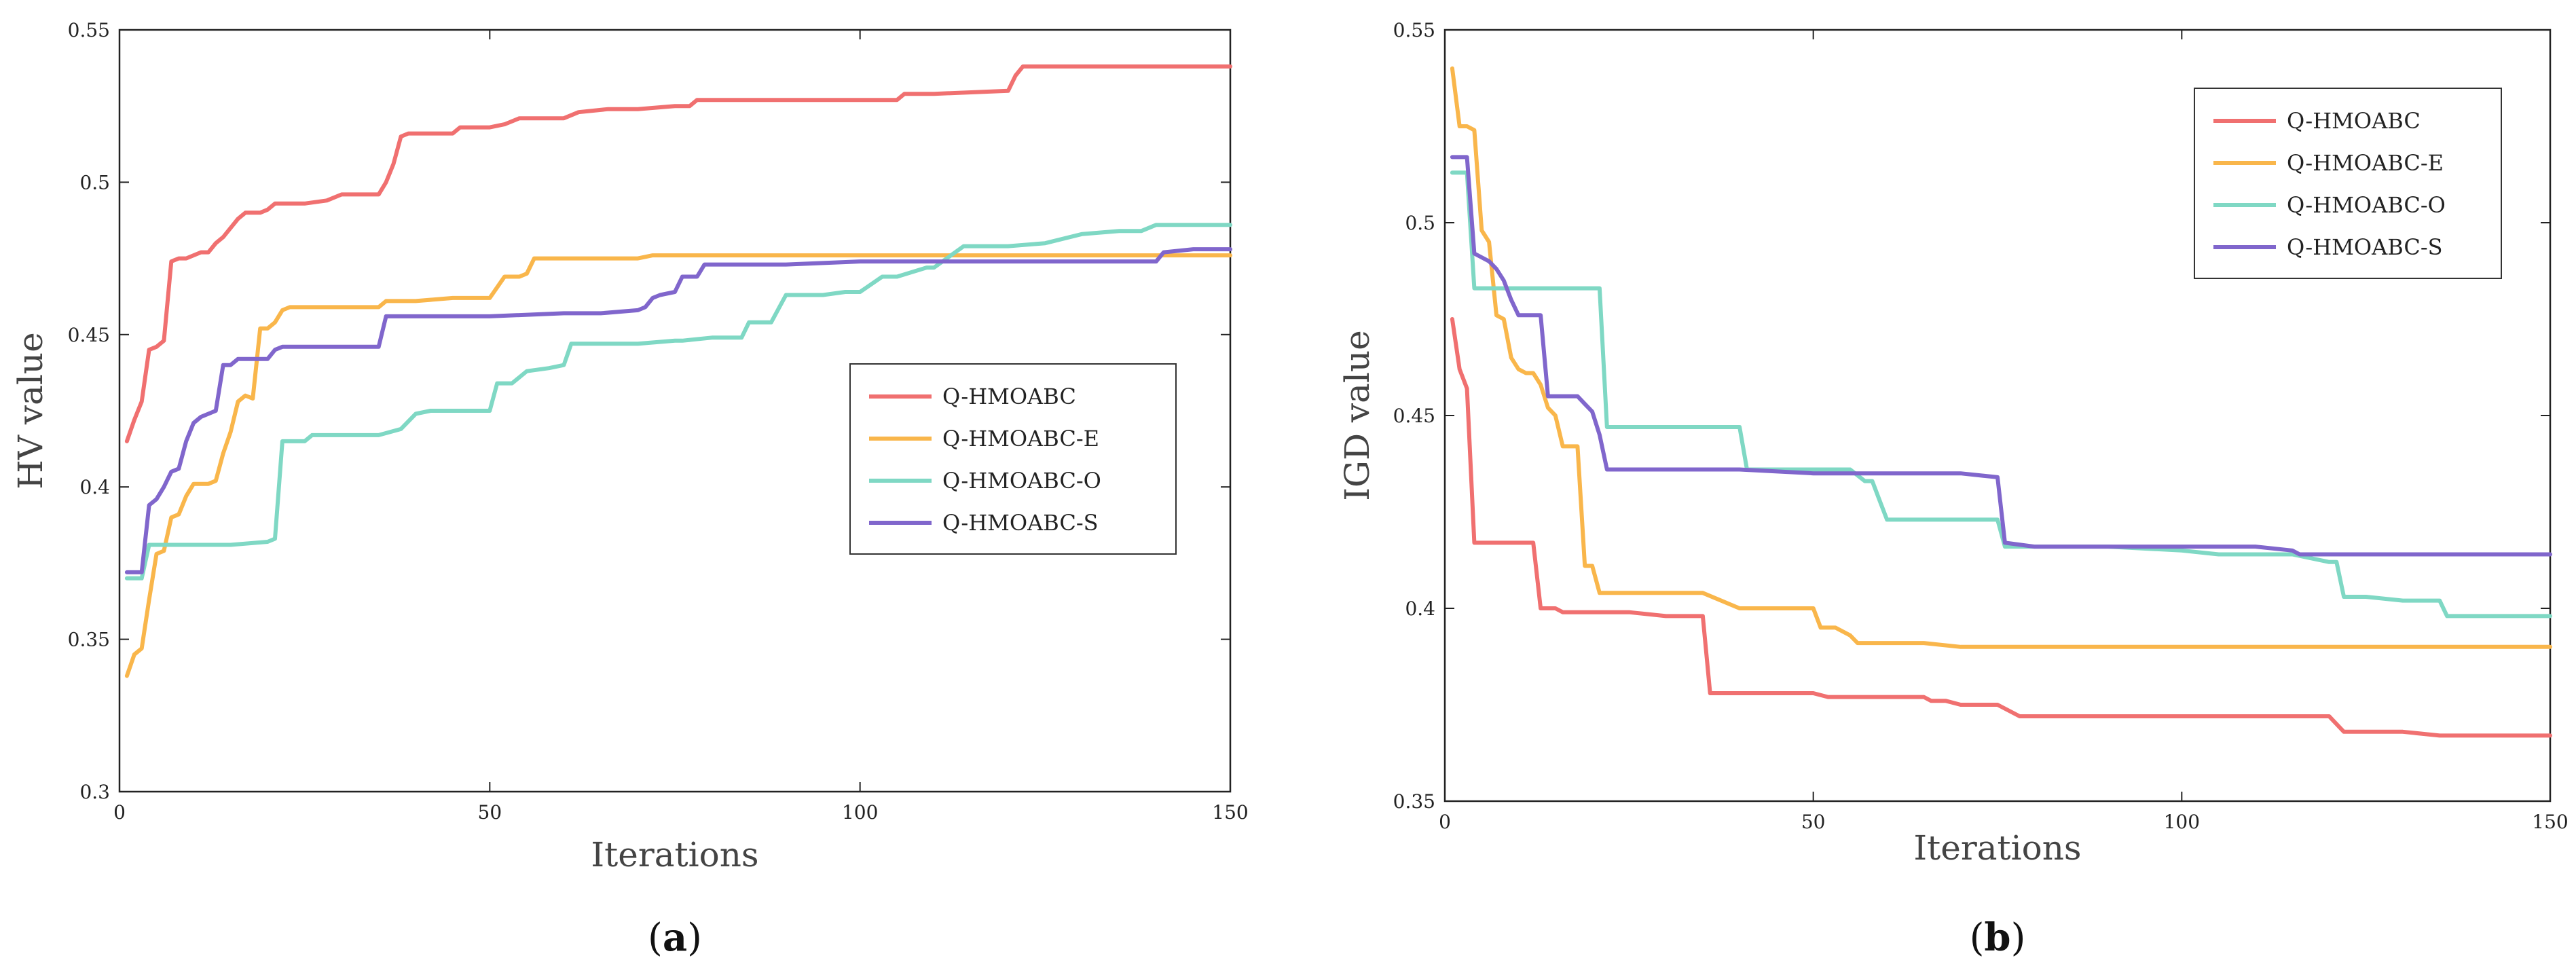 The height and width of the screenshot is (977, 2576). Describe the element at coordinates (1013, 459) in the screenshot. I see `legend-a: Q-HMOABC Q-HMOABC-E Q-HMOABC-O Q-HMOABC-S` at that location.